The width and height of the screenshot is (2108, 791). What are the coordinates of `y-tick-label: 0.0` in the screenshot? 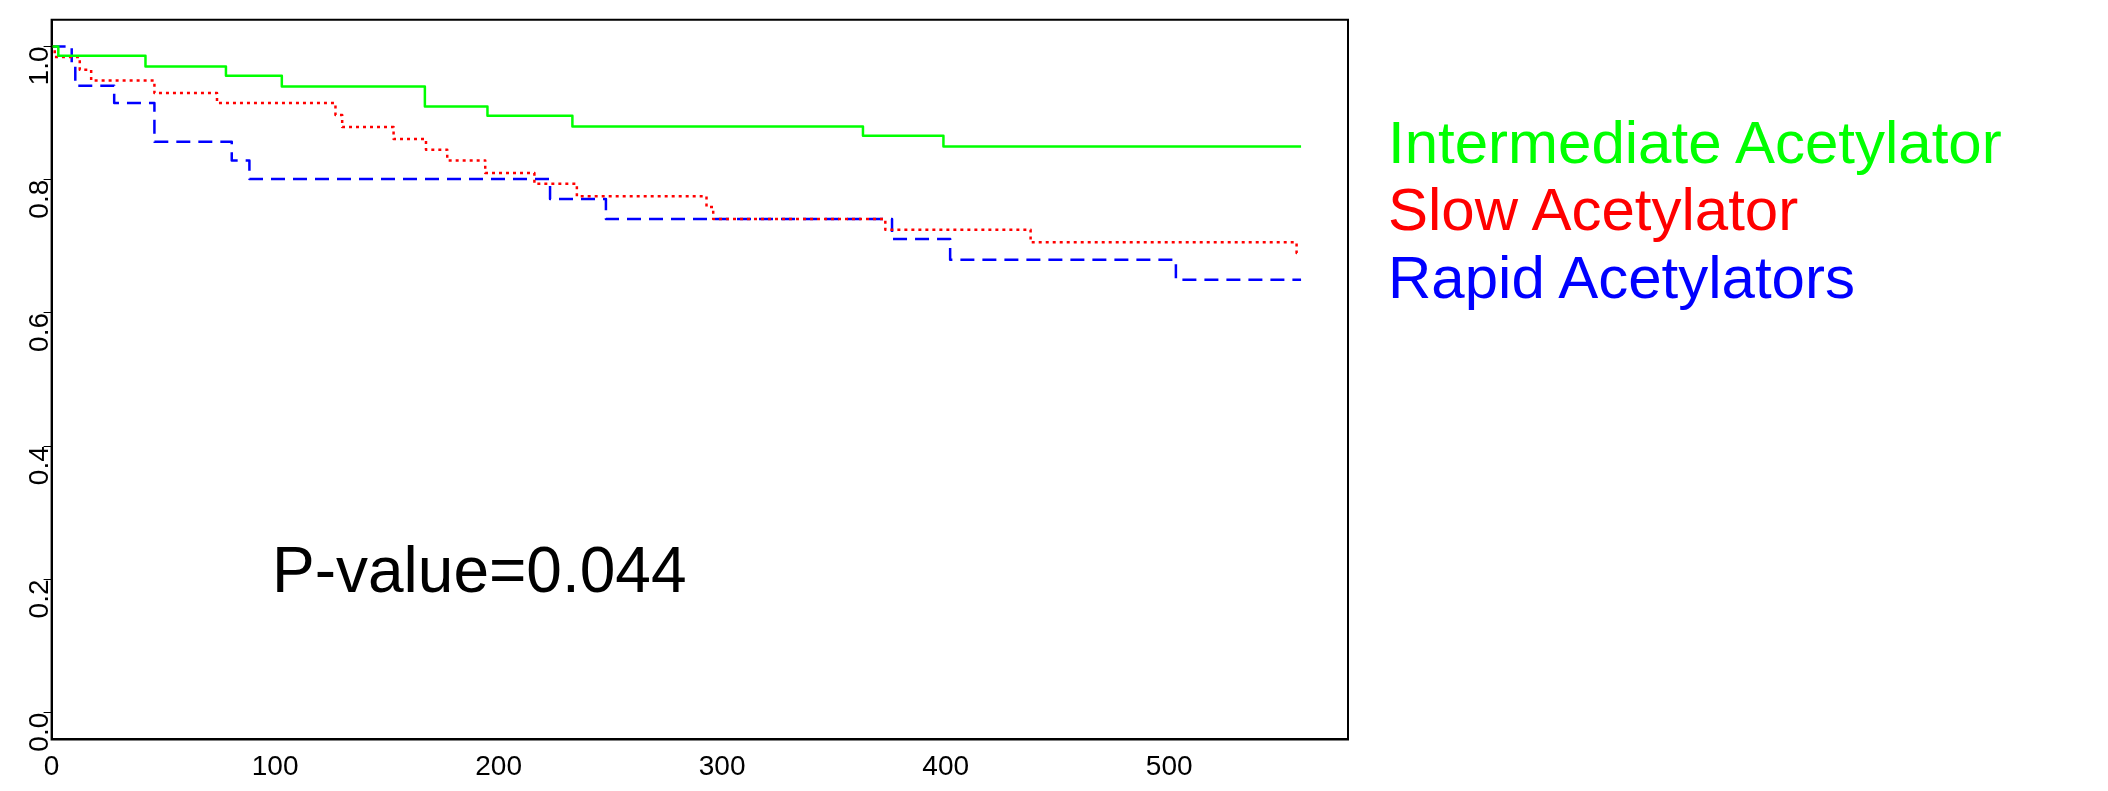 It's located at (39, 732).